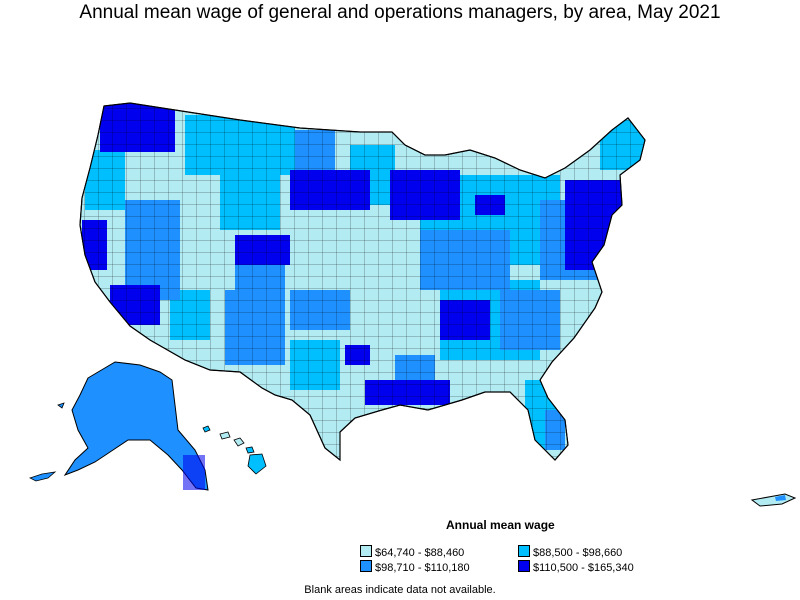 The height and width of the screenshot is (600, 800). Describe the element at coordinates (46, 442) in the screenshot. I see `alaska-islands` at that location.